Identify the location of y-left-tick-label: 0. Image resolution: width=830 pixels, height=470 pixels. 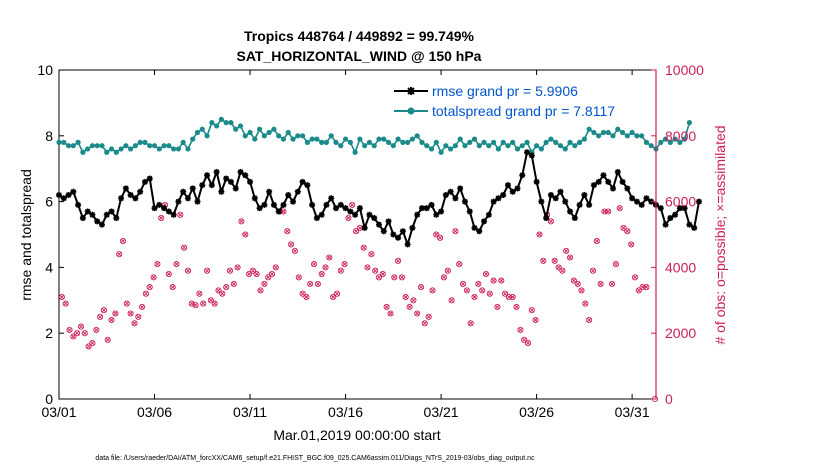
(49, 399).